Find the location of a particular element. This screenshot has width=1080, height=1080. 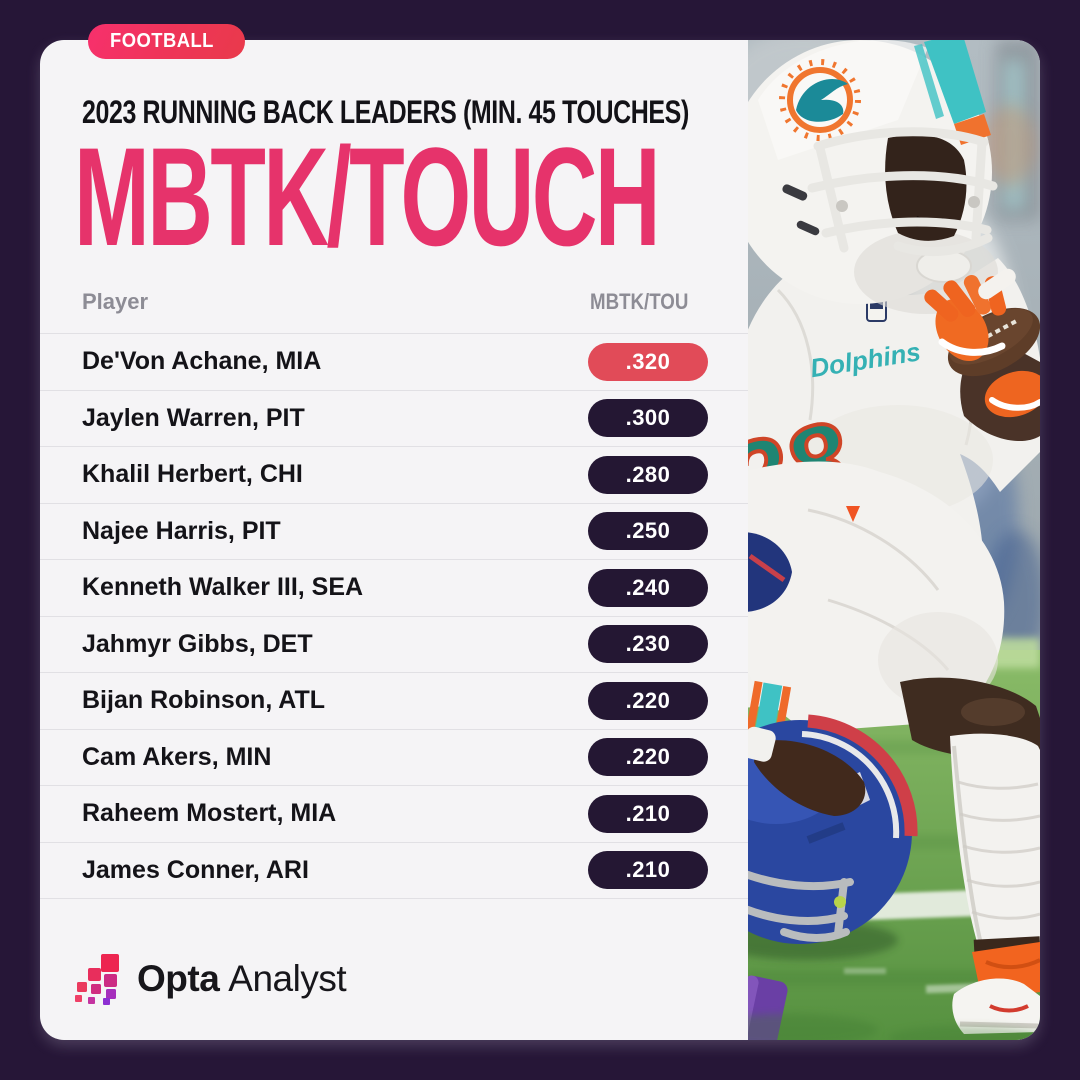

dolphins-logo-icon is located at coordinates (820, 100).